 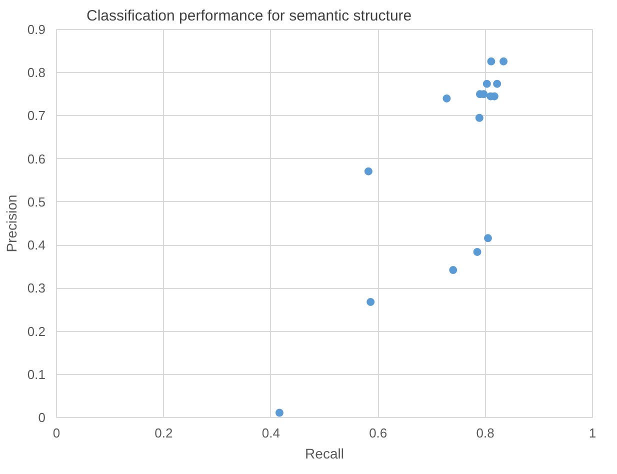 What do you see at coordinates (36, 374) in the screenshot?
I see `y-tick-label: 0.1` at bounding box center [36, 374].